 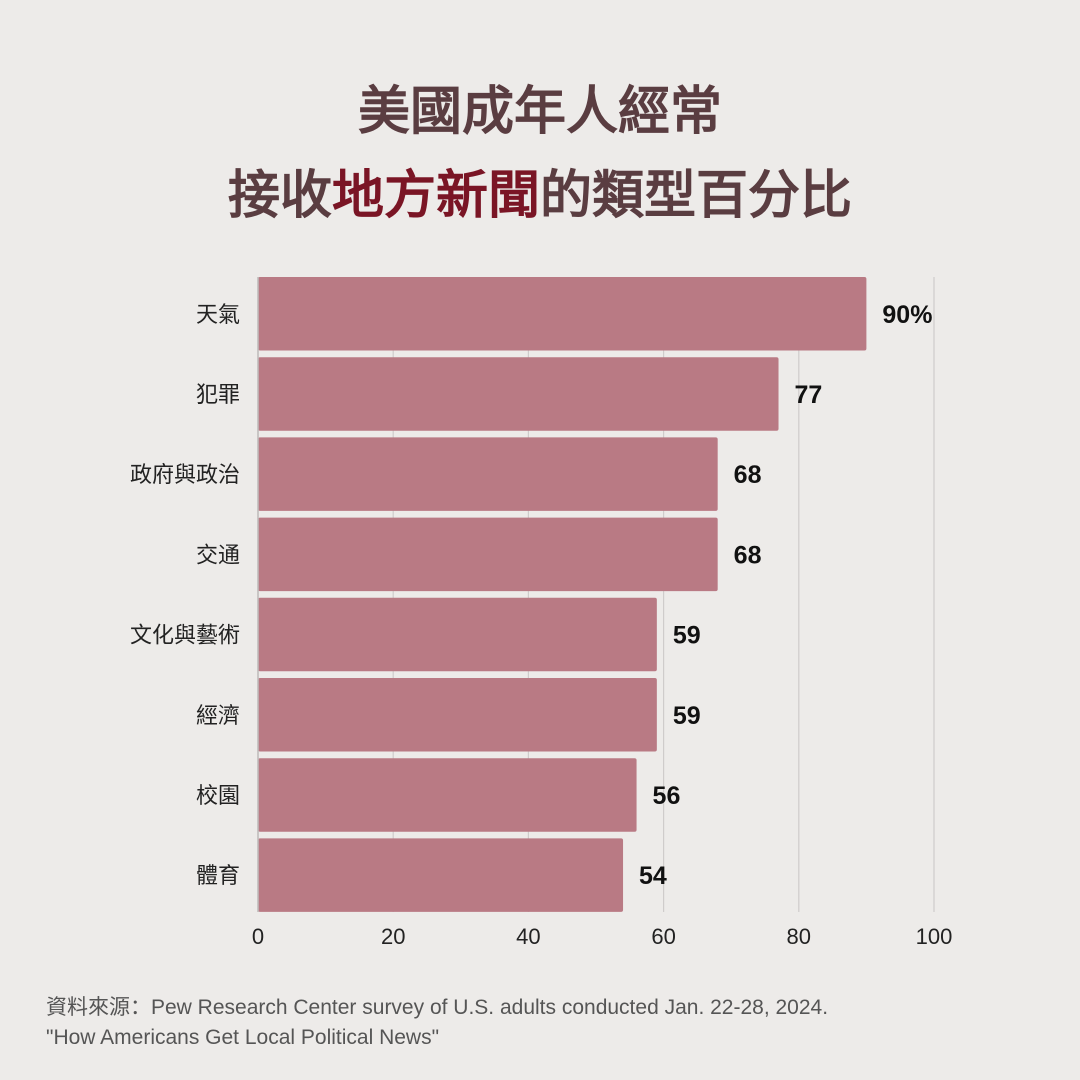 I want to click on x-tick-label: 20, so click(x=393, y=936).